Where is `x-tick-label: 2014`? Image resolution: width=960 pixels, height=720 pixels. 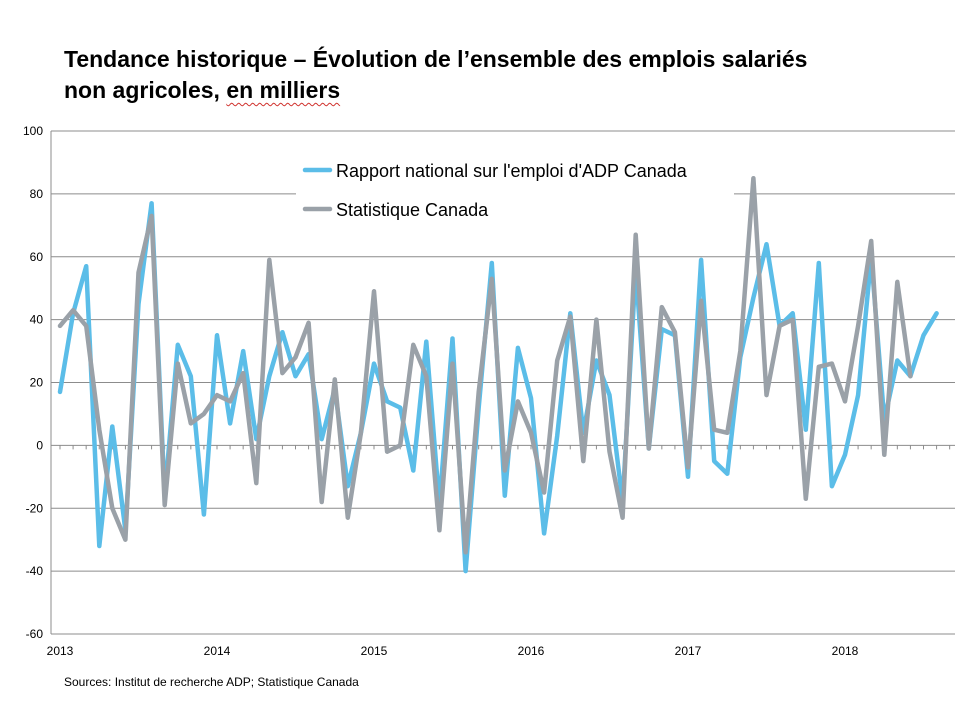 x-tick-label: 2014 is located at coordinates (217, 651).